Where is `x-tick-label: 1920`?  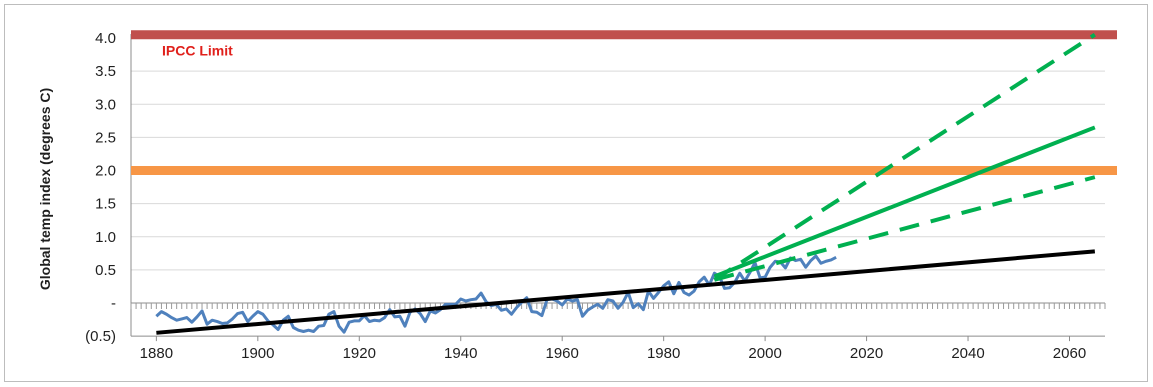
x-tick-label: 1920 is located at coordinates (359, 353).